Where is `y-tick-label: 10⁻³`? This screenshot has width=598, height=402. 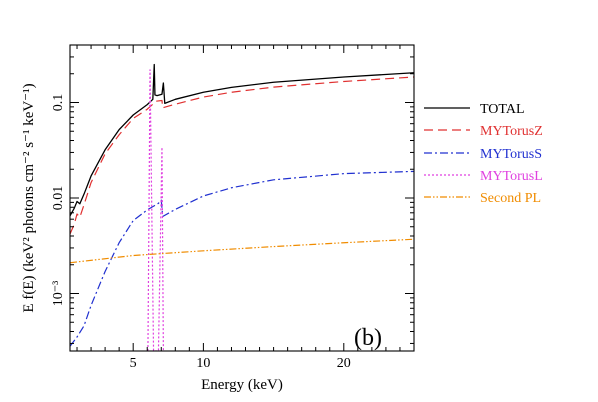 y-tick-label: 10⁻³ is located at coordinates (58, 294).